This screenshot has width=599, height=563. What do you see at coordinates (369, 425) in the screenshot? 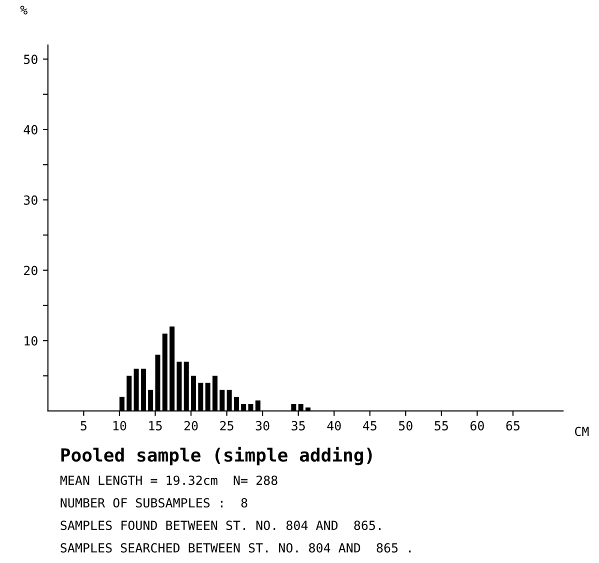
I see `x-tick-label: 45` at bounding box center [369, 425].